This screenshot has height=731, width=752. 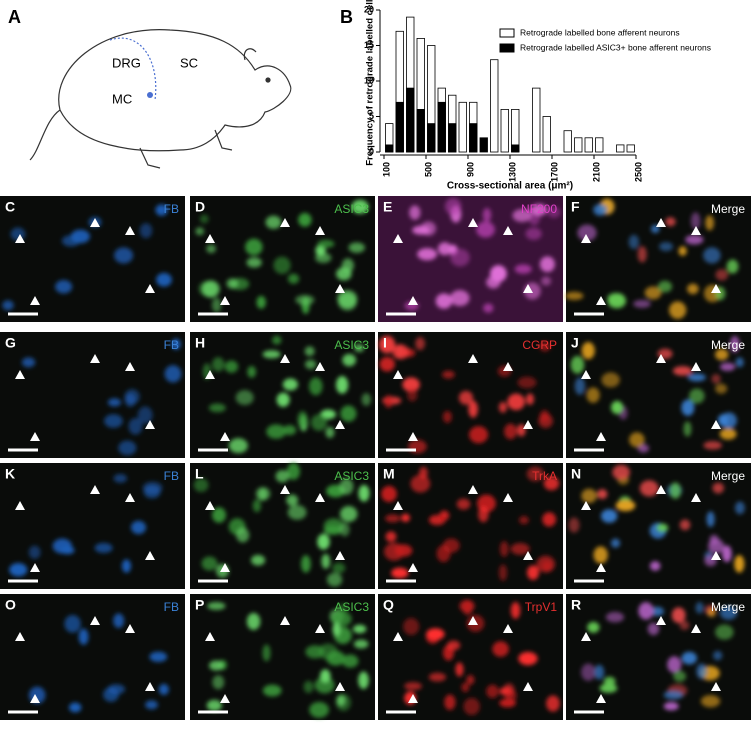 What do you see at coordinates (371, 116) in the screenshot?
I see `y-tick-label: 5` at bounding box center [371, 116].